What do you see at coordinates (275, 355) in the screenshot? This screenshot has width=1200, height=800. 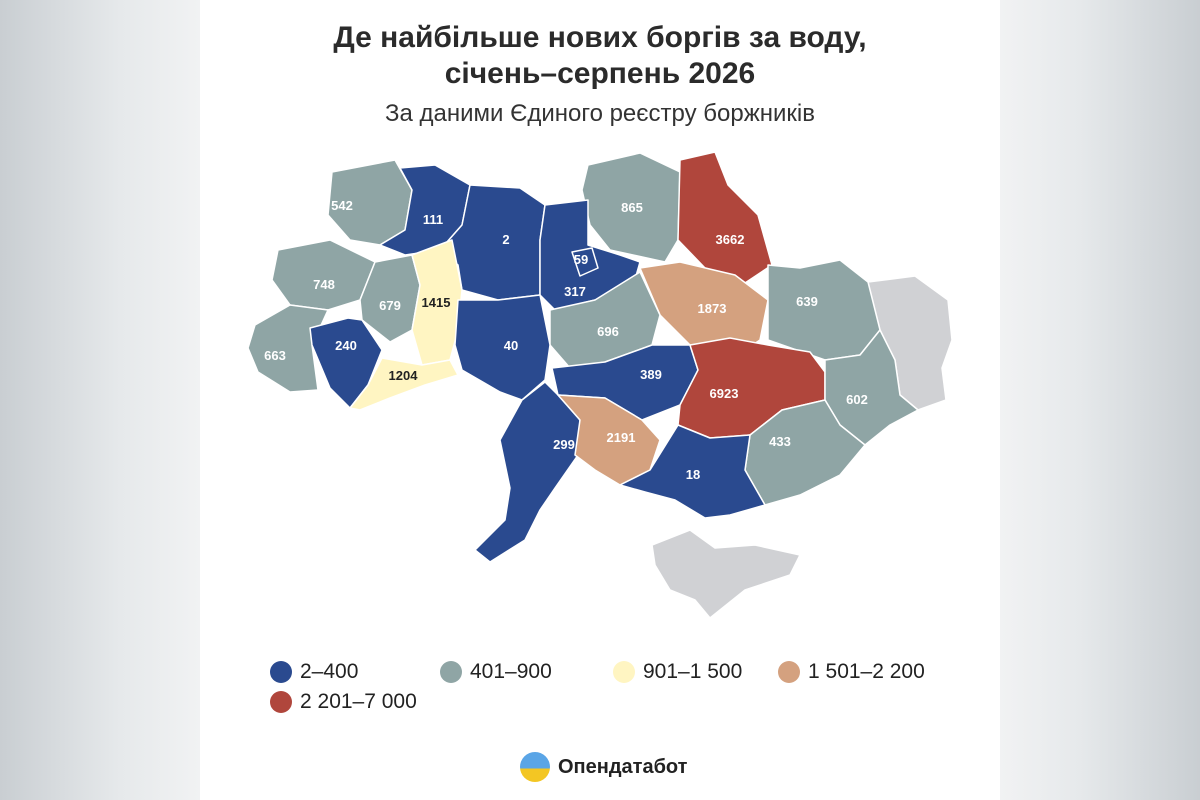 I see `region-value-label: 663` at bounding box center [275, 355].